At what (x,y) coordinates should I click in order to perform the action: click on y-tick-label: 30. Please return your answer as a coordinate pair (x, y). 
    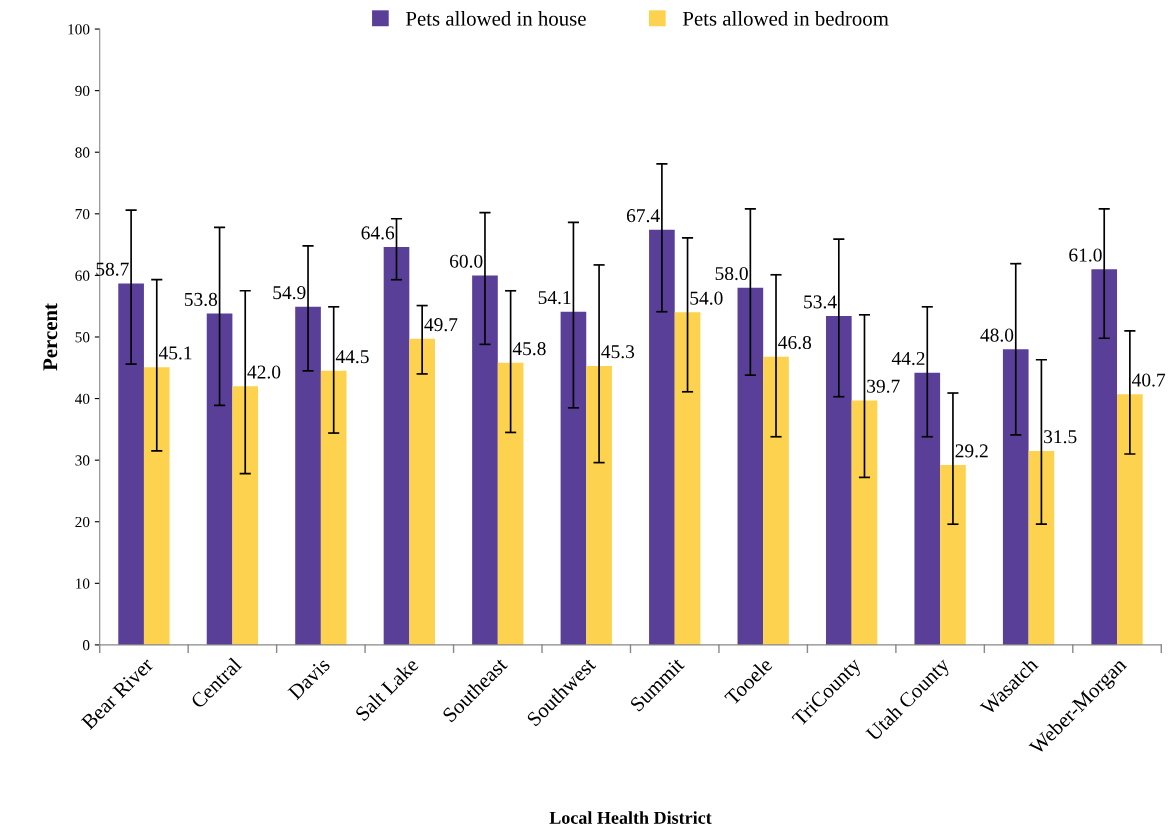
    Looking at the image, I should click on (82, 460).